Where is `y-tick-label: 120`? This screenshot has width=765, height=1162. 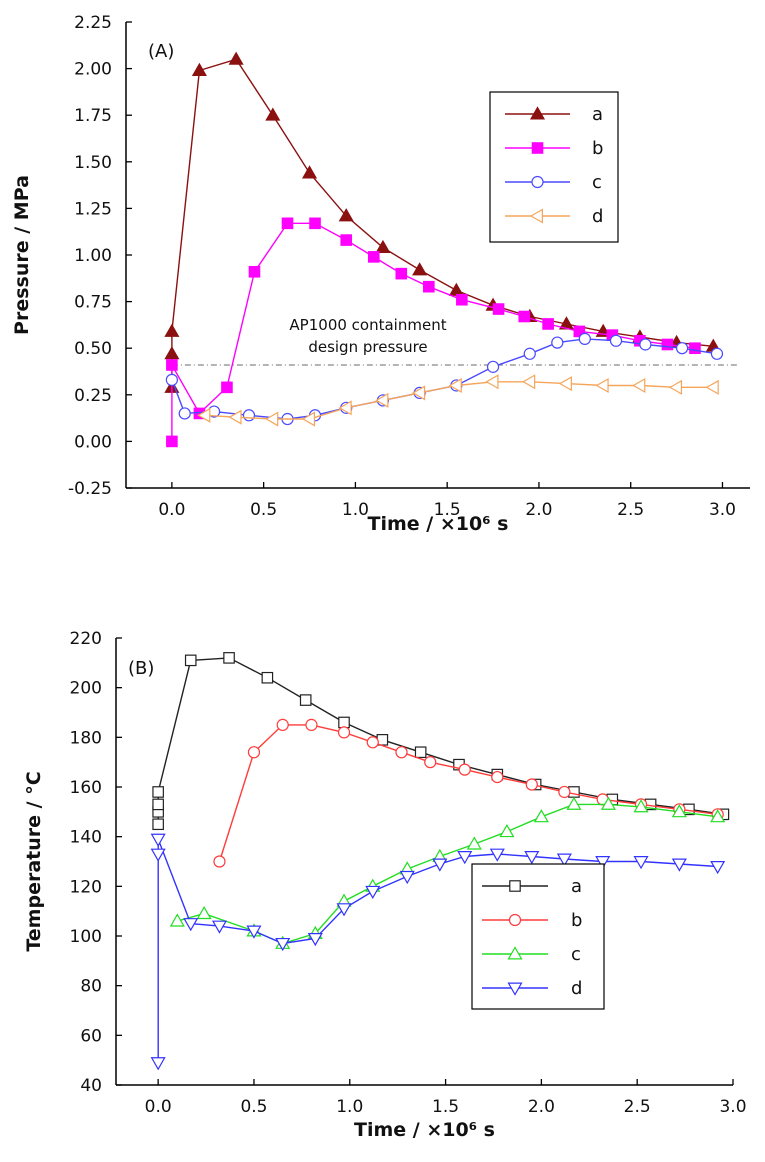
y-tick-label: 120 is located at coordinates (86, 887).